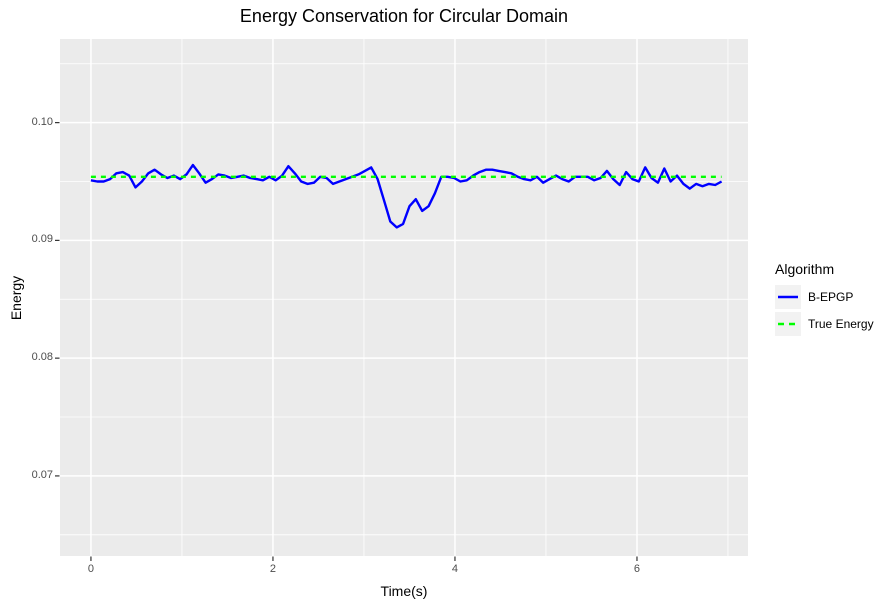 The height and width of the screenshot is (608, 895). What do you see at coordinates (455, 569) in the screenshot?
I see `x-tick-label: 4` at bounding box center [455, 569].